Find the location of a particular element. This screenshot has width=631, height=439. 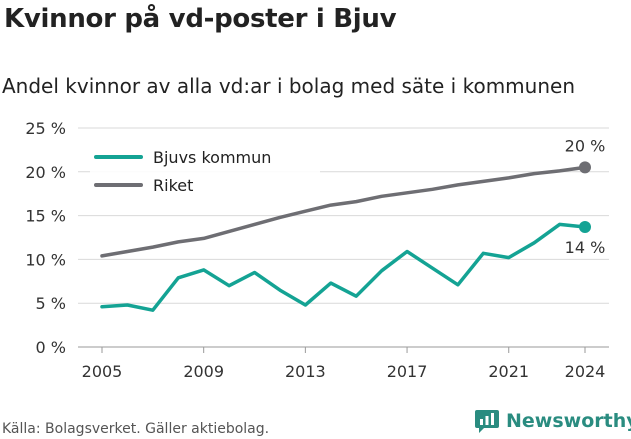

x-tick-label: 2017 is located at coordinates (407, 371).